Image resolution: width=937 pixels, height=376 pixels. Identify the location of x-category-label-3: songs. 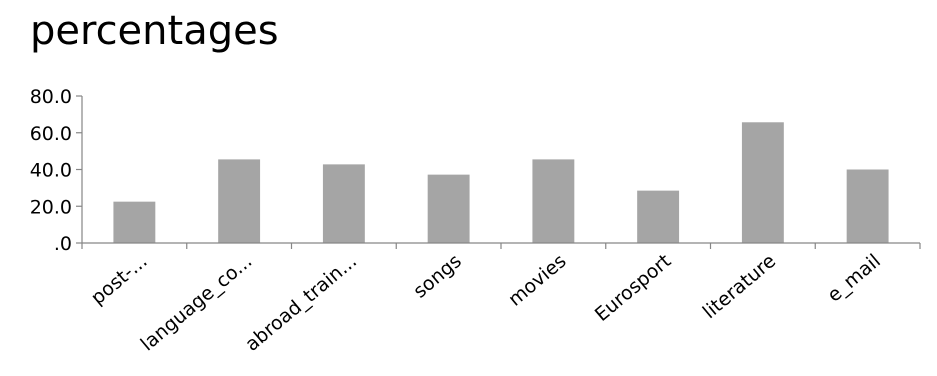
(437, 276).